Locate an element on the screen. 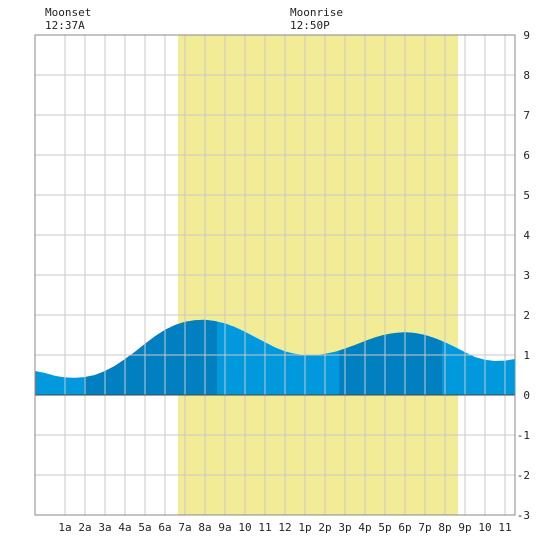 The image size is (550, 550). y-tick-label: 3 is located at coordinates (526, 275).